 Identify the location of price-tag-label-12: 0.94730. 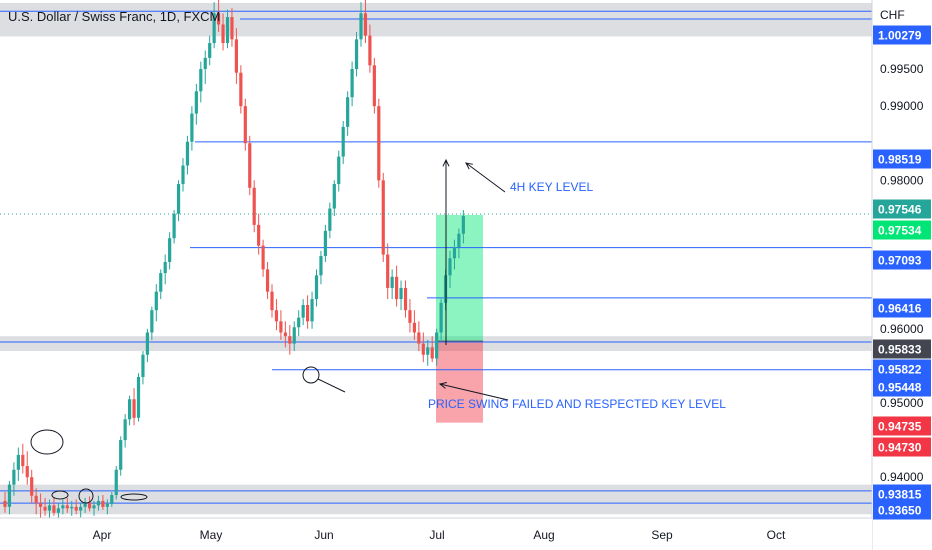
(900, 448).